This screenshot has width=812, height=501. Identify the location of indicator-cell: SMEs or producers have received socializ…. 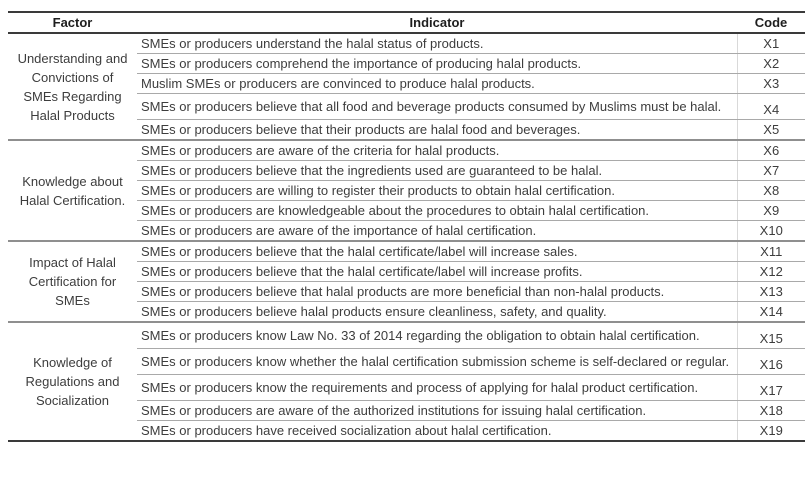
(346, 430).